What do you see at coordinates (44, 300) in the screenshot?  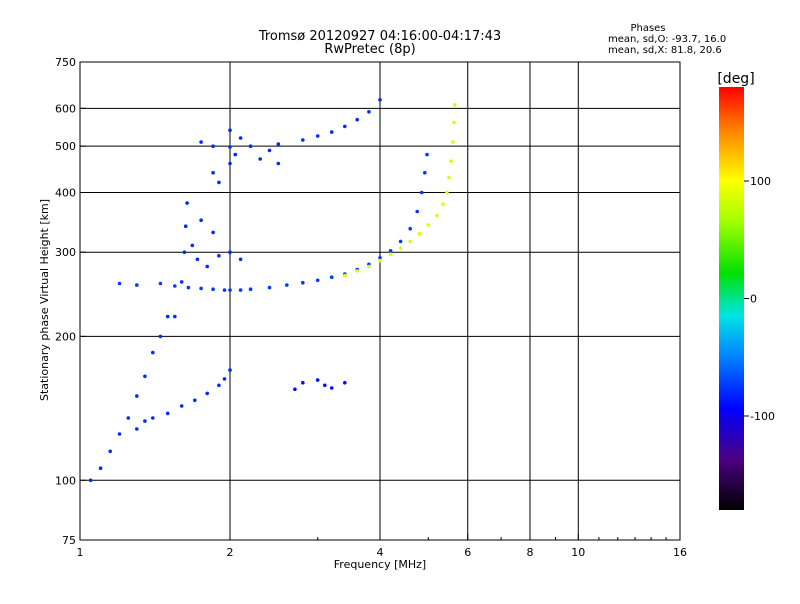 I see `y-axis-label: Stationary phase Virtual Height [km]` at bounding box center [44, 300].